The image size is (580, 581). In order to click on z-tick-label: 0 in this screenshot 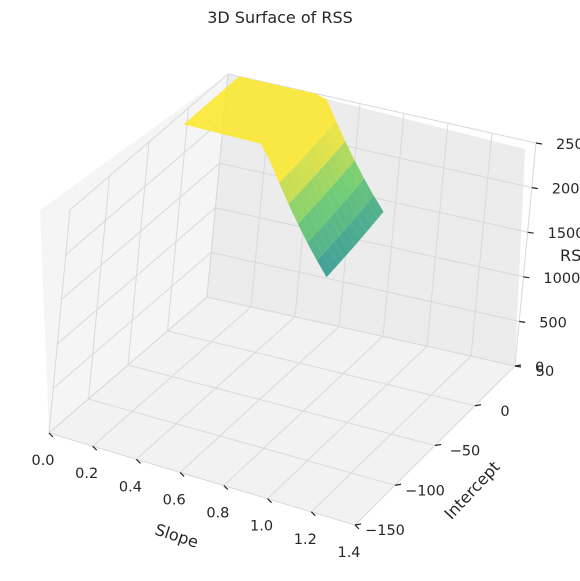, I will do `click(539, 368)`.